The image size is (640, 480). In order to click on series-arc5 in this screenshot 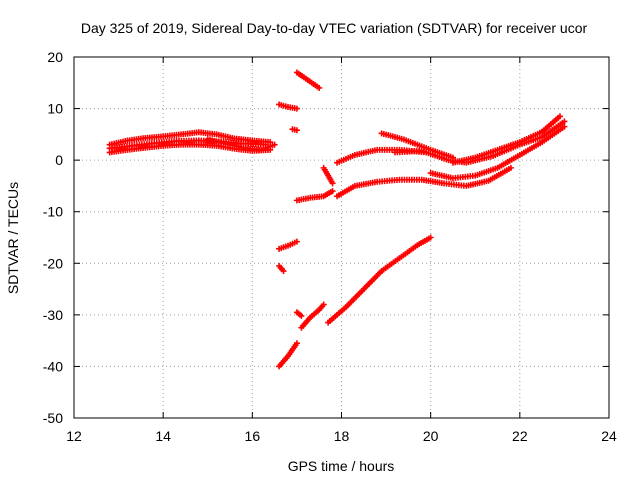, I will do `click(288, 106)`.